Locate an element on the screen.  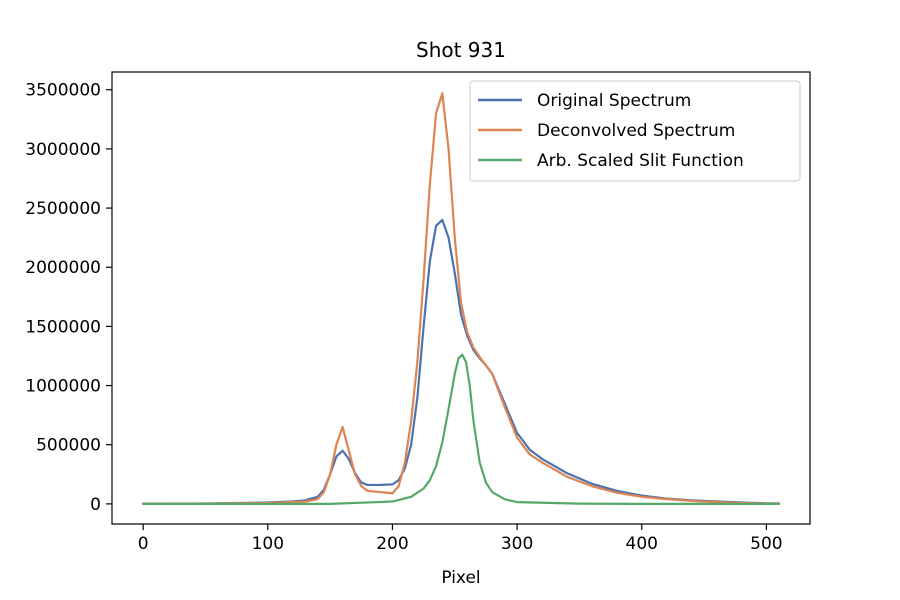
y-tick-label: 3500000 is located at coordinates (63, 91).